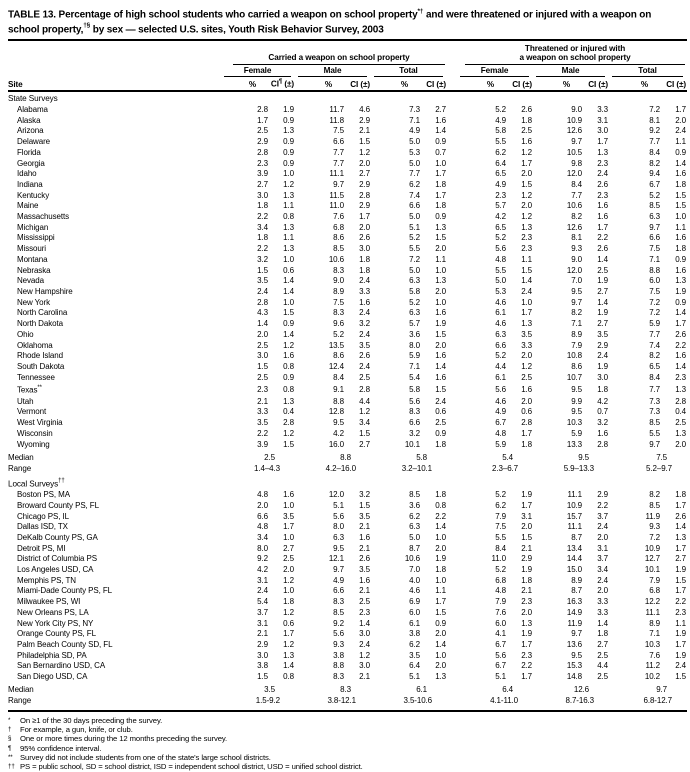 The image size is (690, 772). I want to click on ci-value: 2.3, so click(527, 238).